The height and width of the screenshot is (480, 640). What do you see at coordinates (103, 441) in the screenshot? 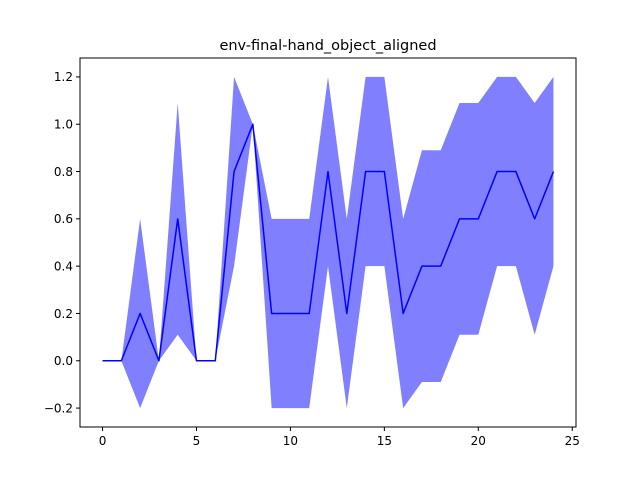
I see `x-tick-label: 0` at bounding box center [103, 441].